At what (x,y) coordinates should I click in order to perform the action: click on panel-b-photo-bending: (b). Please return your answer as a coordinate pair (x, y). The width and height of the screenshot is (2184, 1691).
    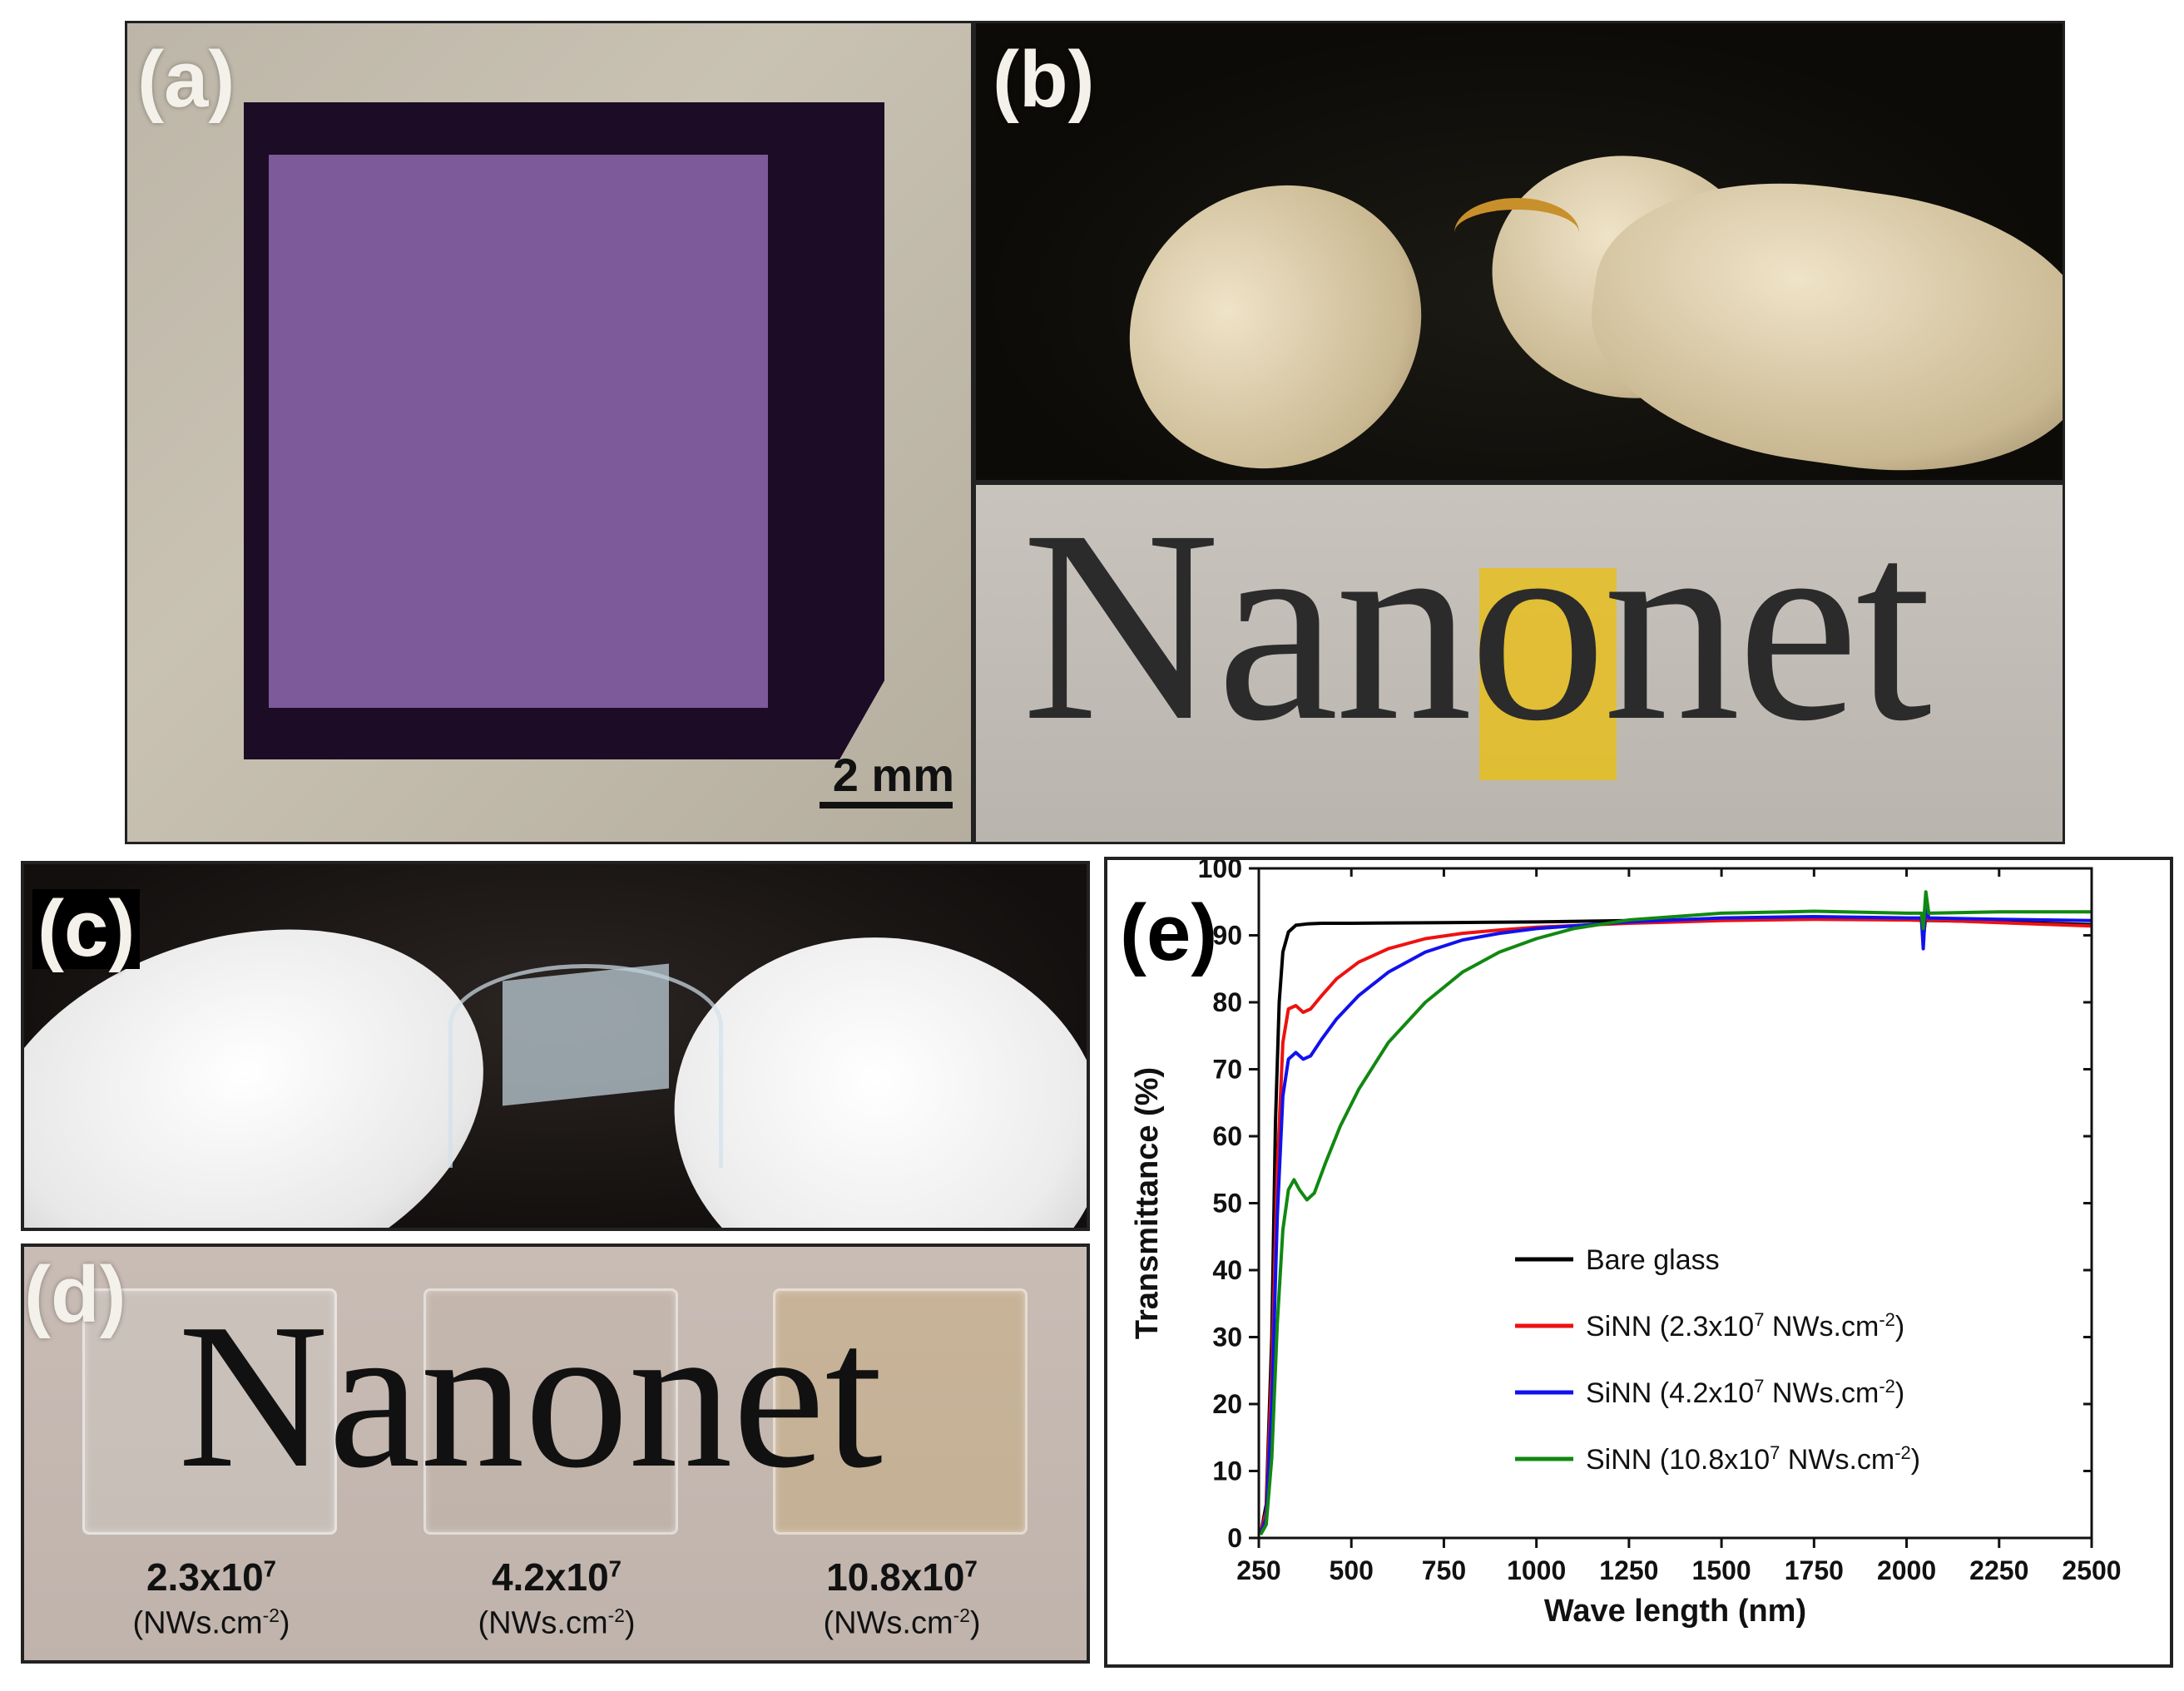
    Looking at the image, I should click on (1519, 251).